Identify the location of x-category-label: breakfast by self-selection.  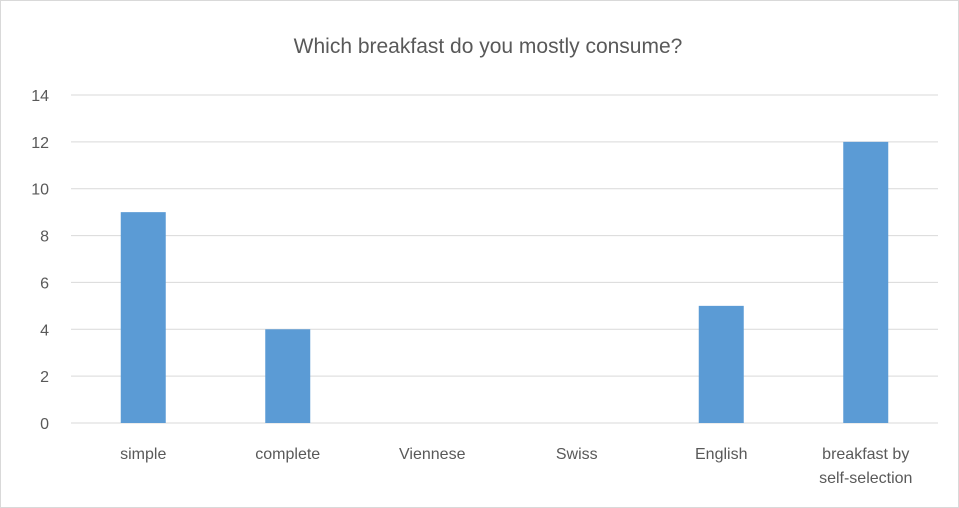
(865, 466).